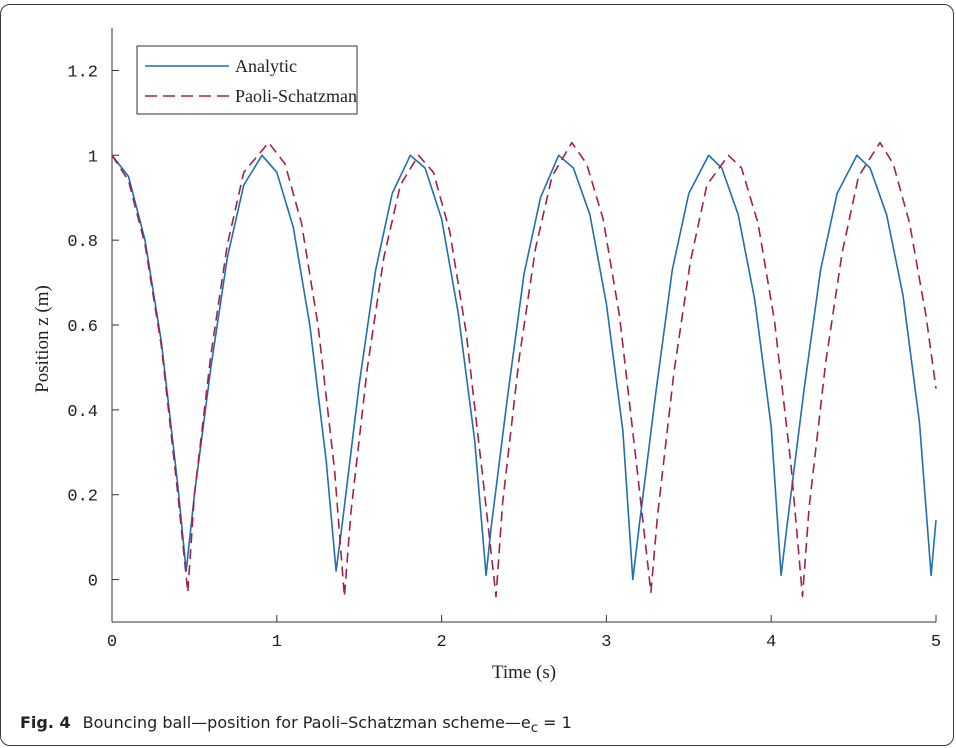  Describe the element at coordinates (93, 157) in the screenshot. I see `y-tick-label: 1` at that location.